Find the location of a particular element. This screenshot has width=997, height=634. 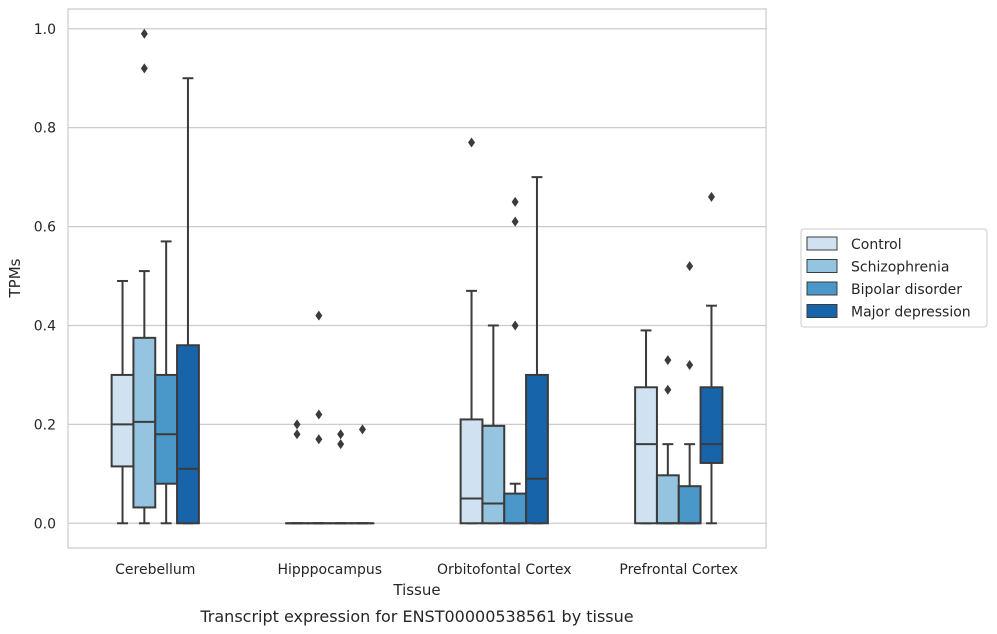

y-tick-label: 0.6 is located at coordinates (45, 228).